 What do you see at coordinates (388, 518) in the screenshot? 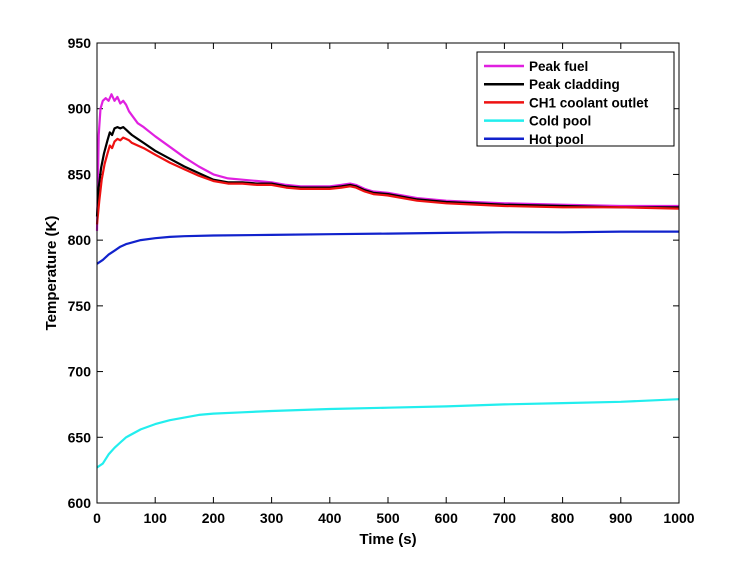
I see `x-tick-label: 500` at bounding box center [388, 518].